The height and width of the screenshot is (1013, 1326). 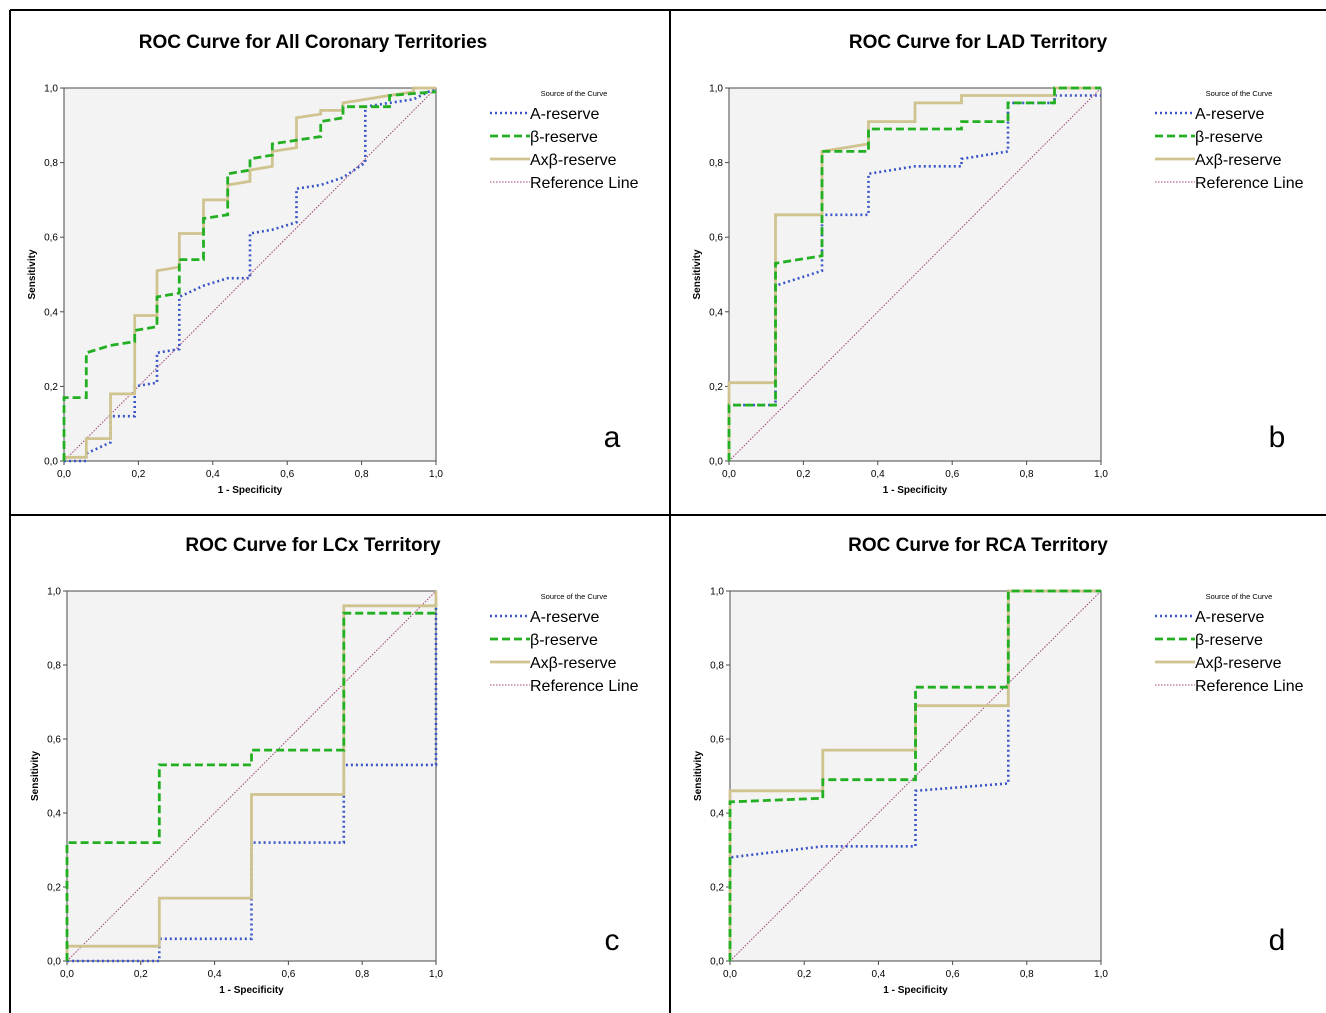 What do you see at coordinates (978, 42) in the screenshot?
I see `chart-title: ROC Curve for LAD Territory` at bounding box center [978, 42].